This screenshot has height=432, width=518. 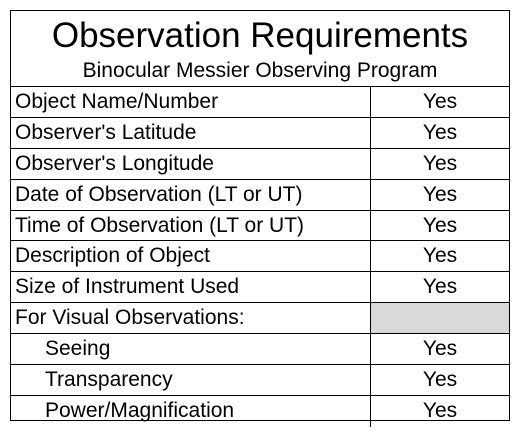 I want to click on table-row: Time of Observation (LT or UT) Yes, so click(x=260, y=226).